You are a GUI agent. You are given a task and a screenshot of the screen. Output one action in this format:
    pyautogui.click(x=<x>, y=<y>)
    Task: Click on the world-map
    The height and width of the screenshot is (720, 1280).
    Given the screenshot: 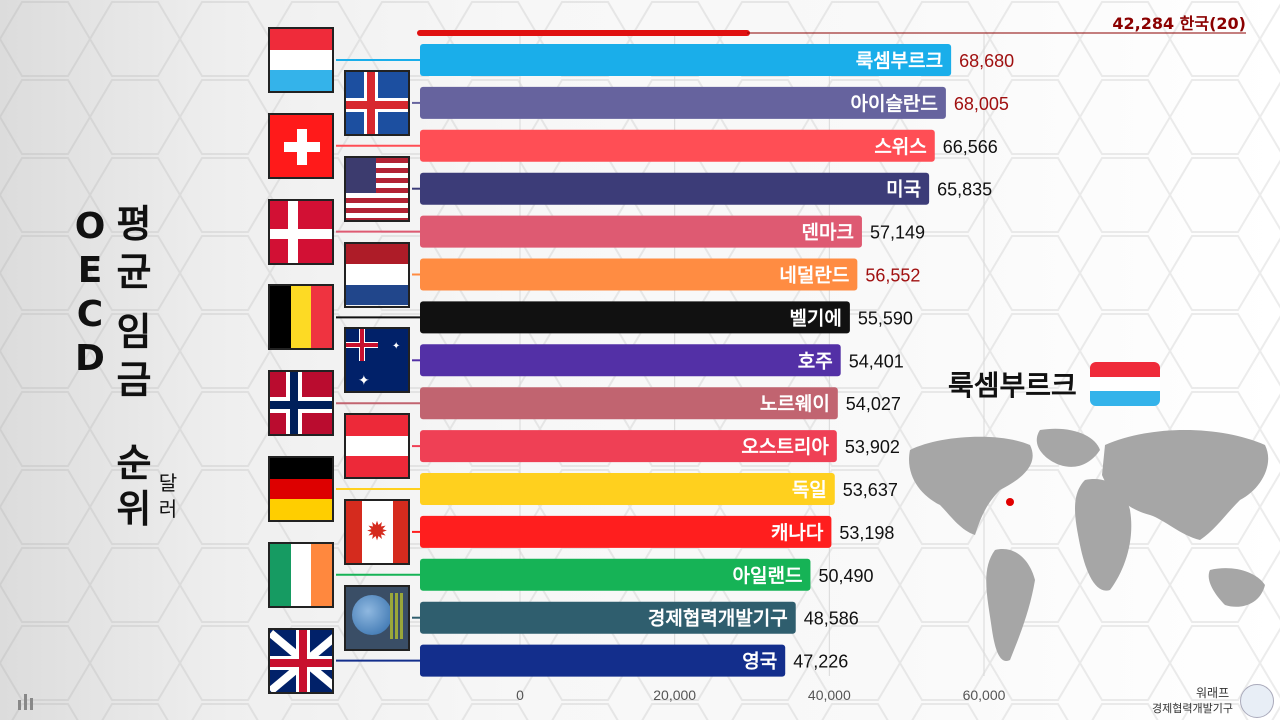 What is the action you would take?
    pyautogui.click(x=1089, y=544)
    